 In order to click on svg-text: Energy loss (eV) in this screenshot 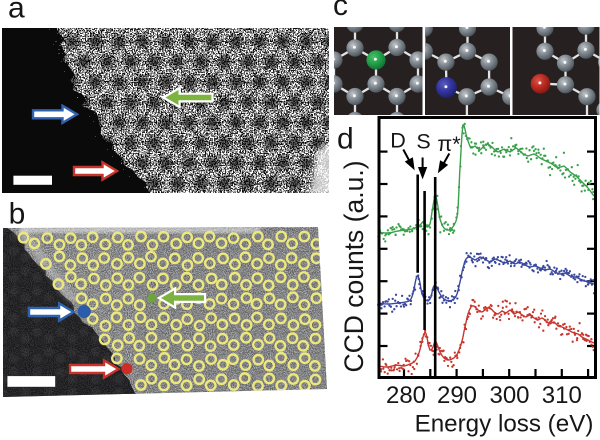, I will do `click(504, 424)`.